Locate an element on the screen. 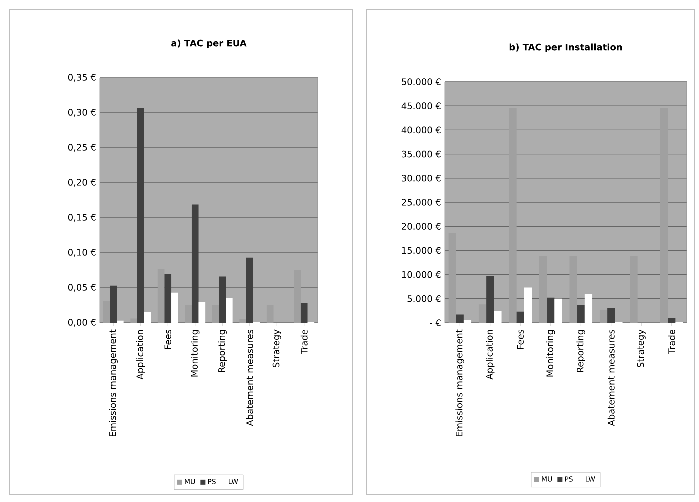  y-tick-label: 0,00 € is located at coordinates (82, 323).